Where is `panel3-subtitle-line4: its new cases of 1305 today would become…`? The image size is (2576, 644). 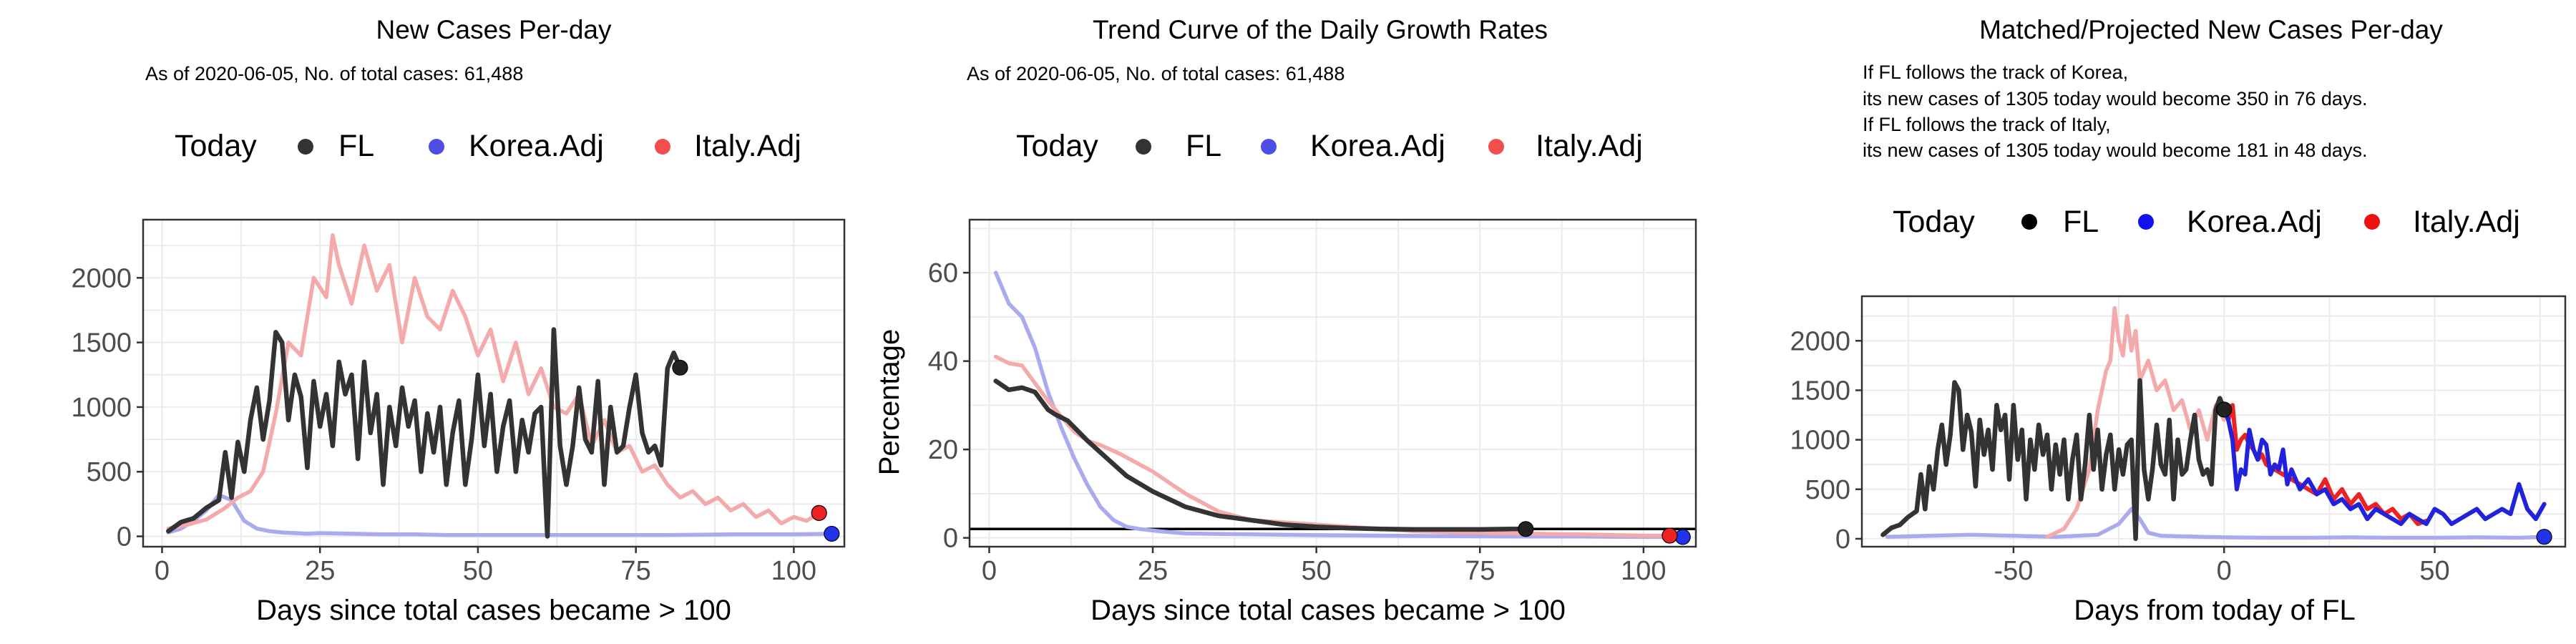
panel3-subtitle-line4: its new cases of 1305 today would become… is located at coordinates (2115, 150).